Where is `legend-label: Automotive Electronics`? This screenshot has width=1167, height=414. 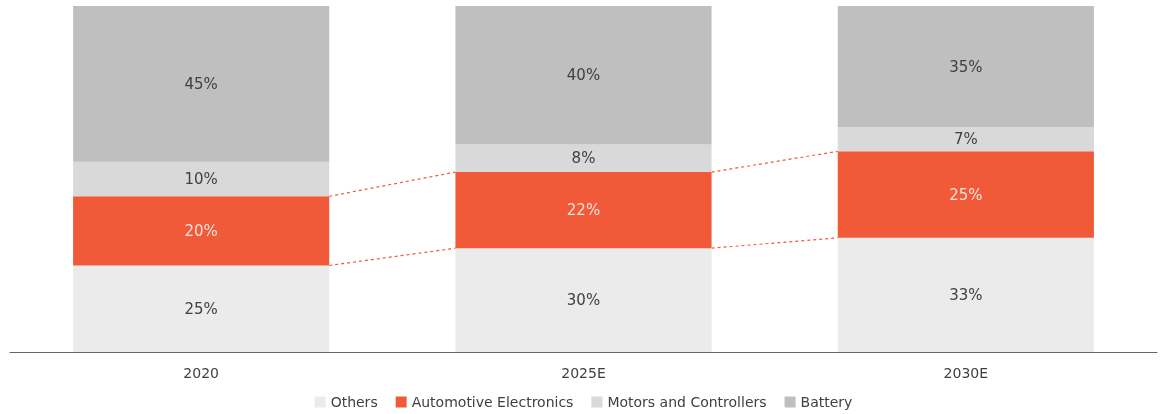 legend-label: Automotive Electronics is located at coordinates (492, 402).